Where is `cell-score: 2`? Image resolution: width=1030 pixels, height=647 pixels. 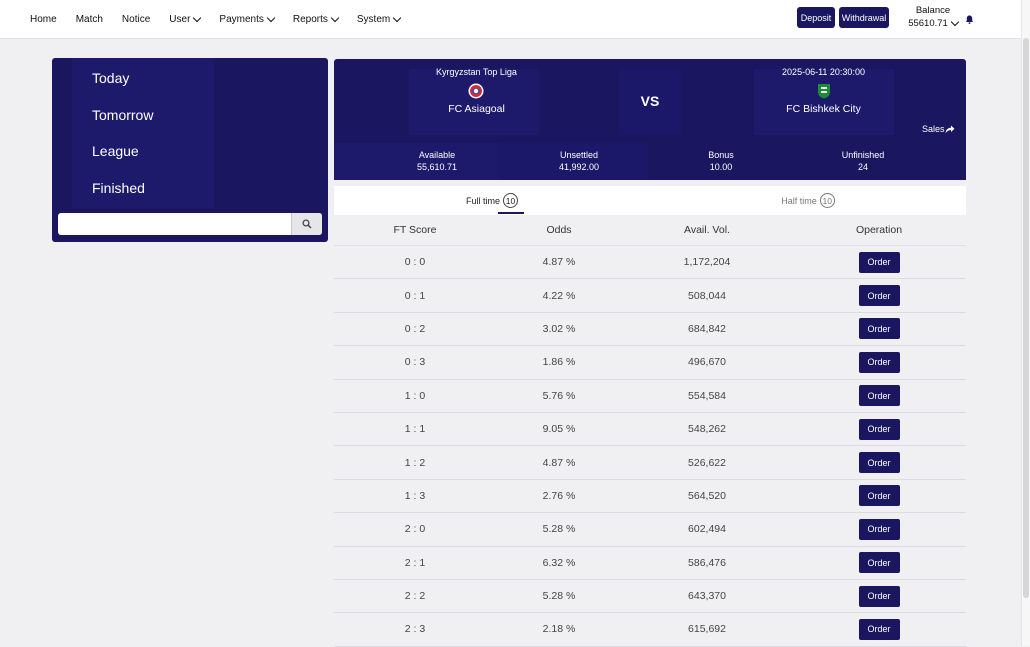 cell-score: 2 is located at coordinates (415, 596).